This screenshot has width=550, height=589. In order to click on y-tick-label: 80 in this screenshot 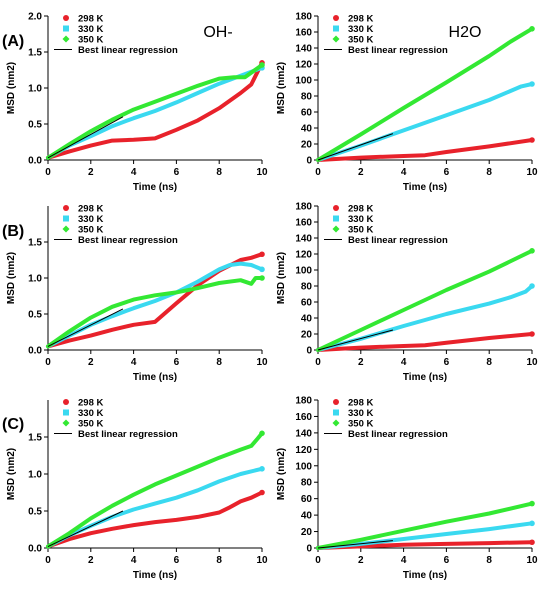, I will do `click(307, 483)`.